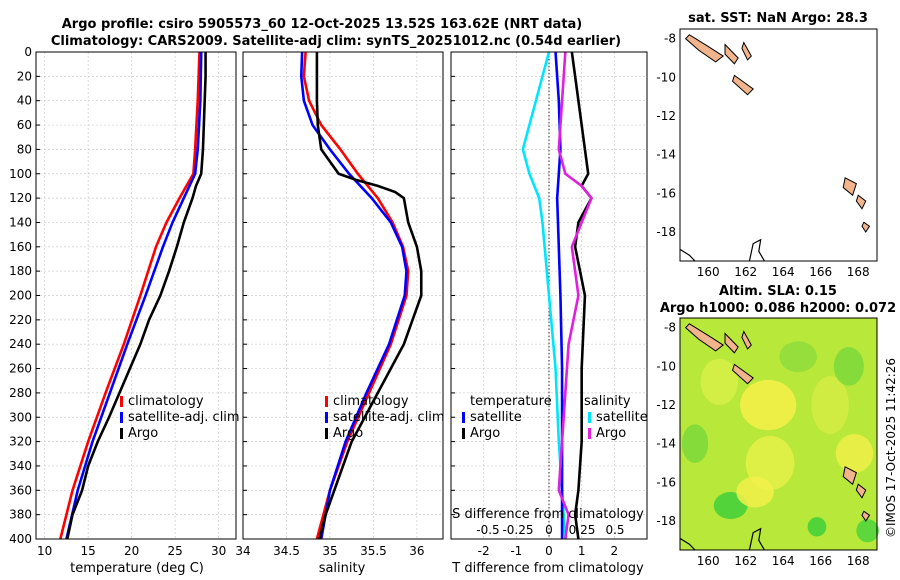  Describe the element at coordinates (20, 247) in the screenshot. I see `y-tick-label: 160` at that location.